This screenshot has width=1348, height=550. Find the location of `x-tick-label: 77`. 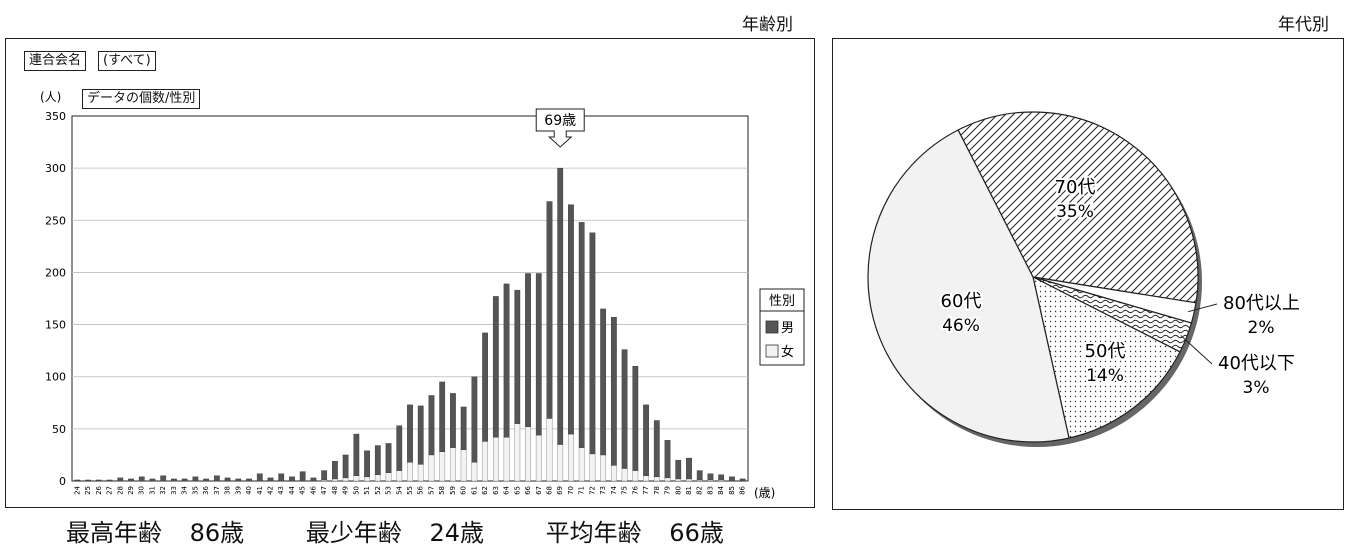

x-tick-label: 77 is located at coordinates (646, 490).